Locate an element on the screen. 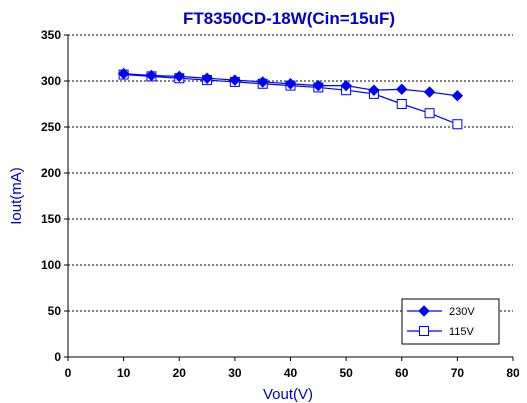  x-axis-label: Vout(V) is located at coordinates (288, 394).